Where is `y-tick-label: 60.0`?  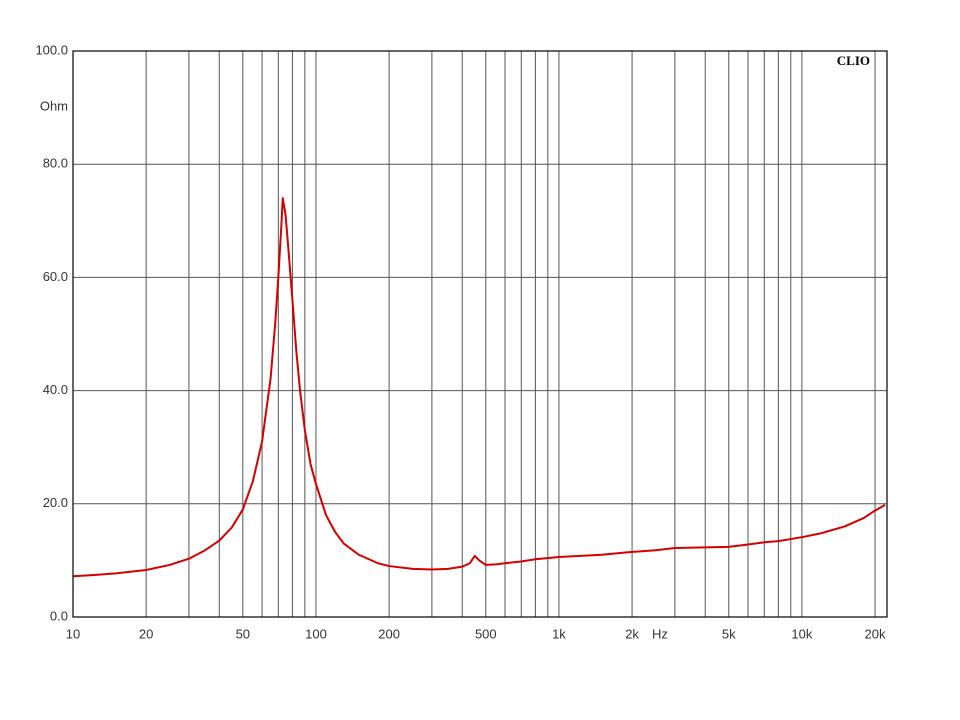 y-tick-label: 60.0 is located at coordinates (55, 276).